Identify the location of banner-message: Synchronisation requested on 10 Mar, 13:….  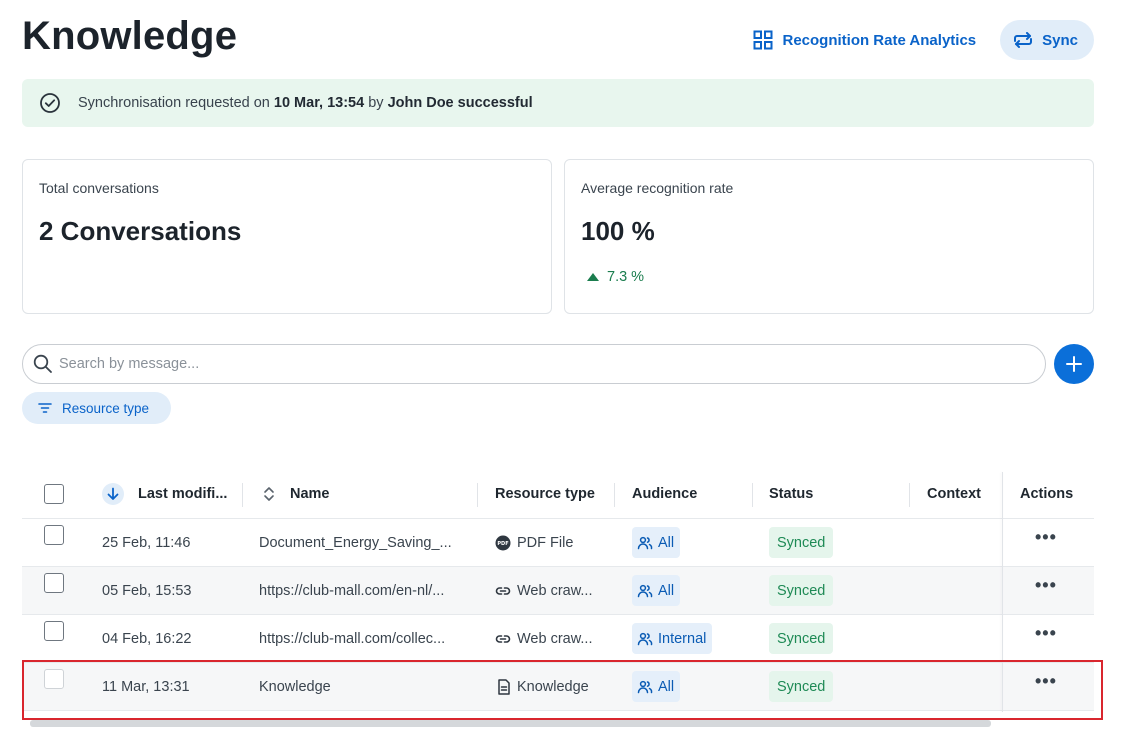
(305, 103).